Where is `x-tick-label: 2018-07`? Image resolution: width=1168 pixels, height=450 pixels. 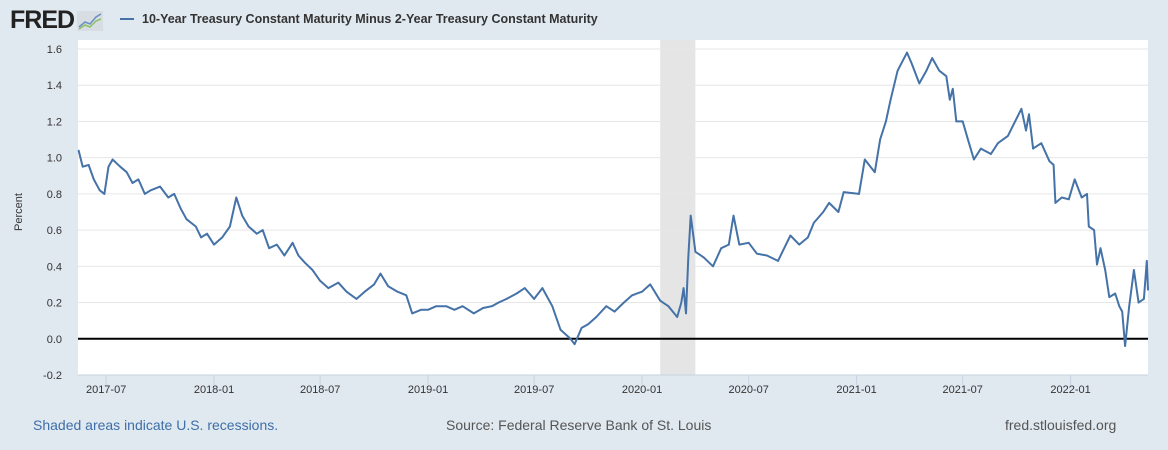
x-tick-label: 2018-07 is located at coordinates (320, 390).